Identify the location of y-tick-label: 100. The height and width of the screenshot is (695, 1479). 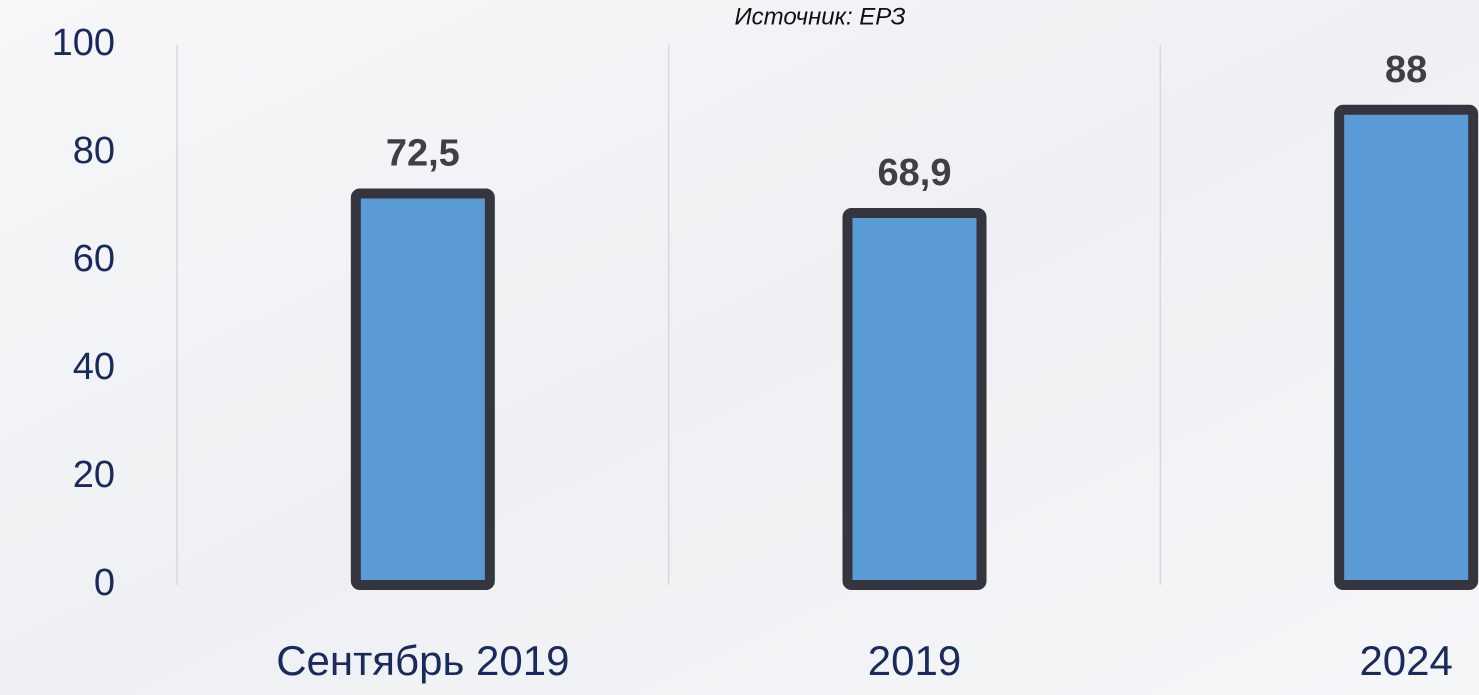
(83, 43).